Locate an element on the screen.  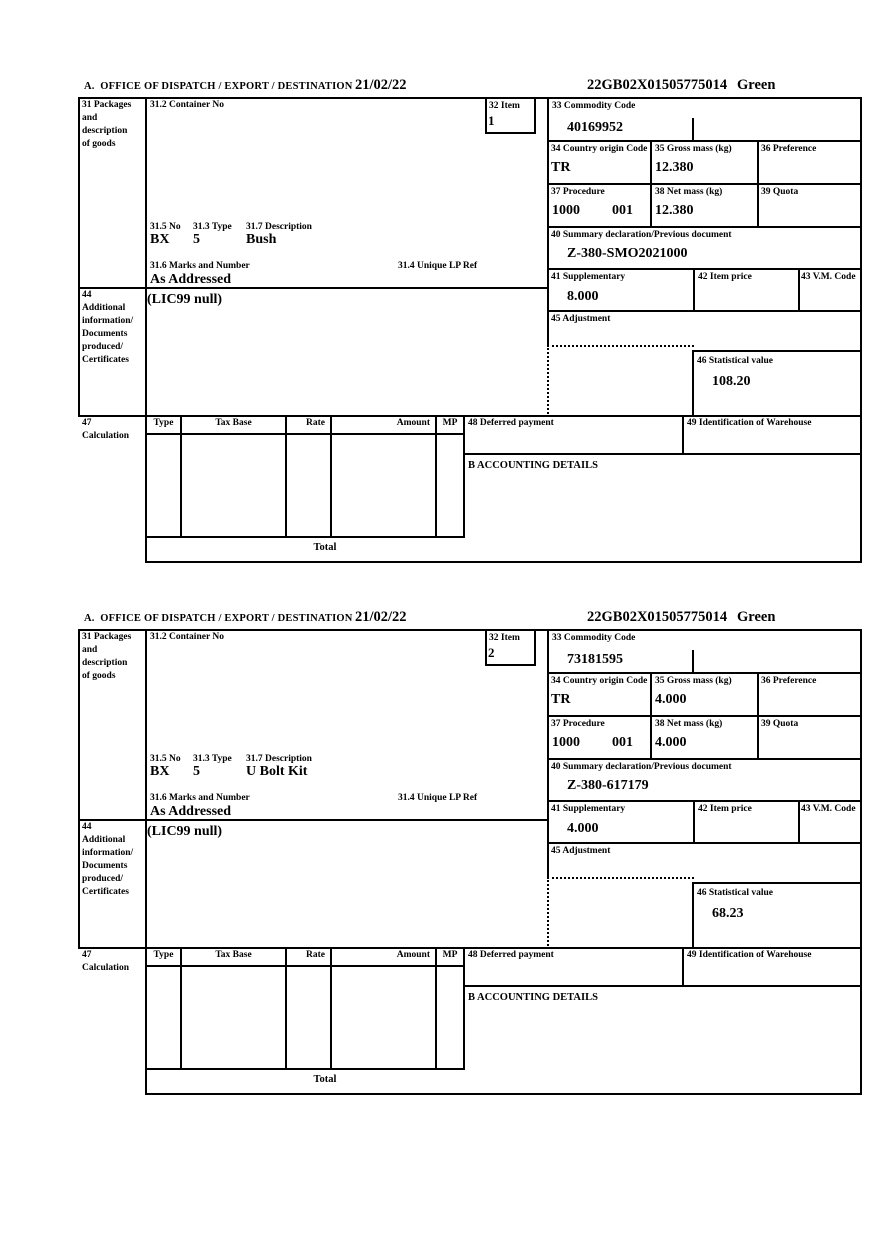
gross-mass-value: 12.380 is located at coordinates (674, 167).